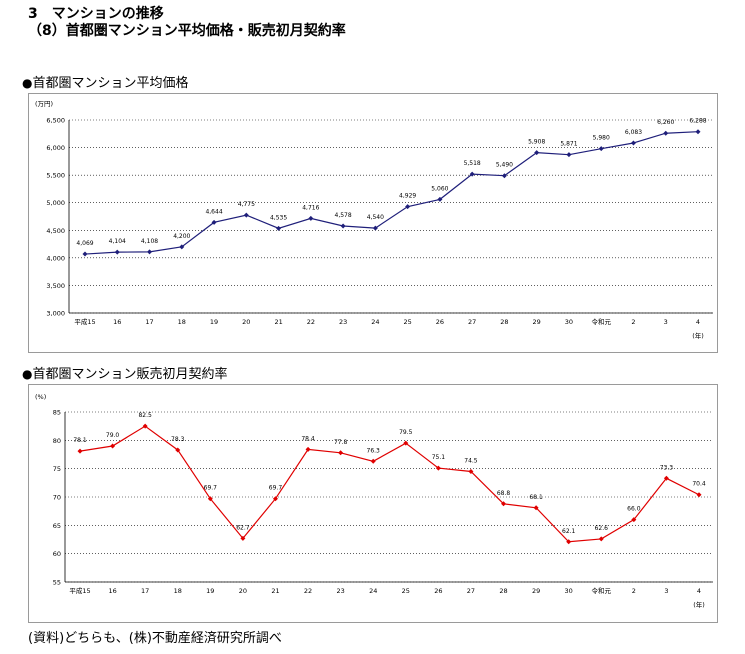  What do you see at coordinates (439, 457) in the screenshot?
I see `data-label: 75.1` at bounding box center [439, 457].